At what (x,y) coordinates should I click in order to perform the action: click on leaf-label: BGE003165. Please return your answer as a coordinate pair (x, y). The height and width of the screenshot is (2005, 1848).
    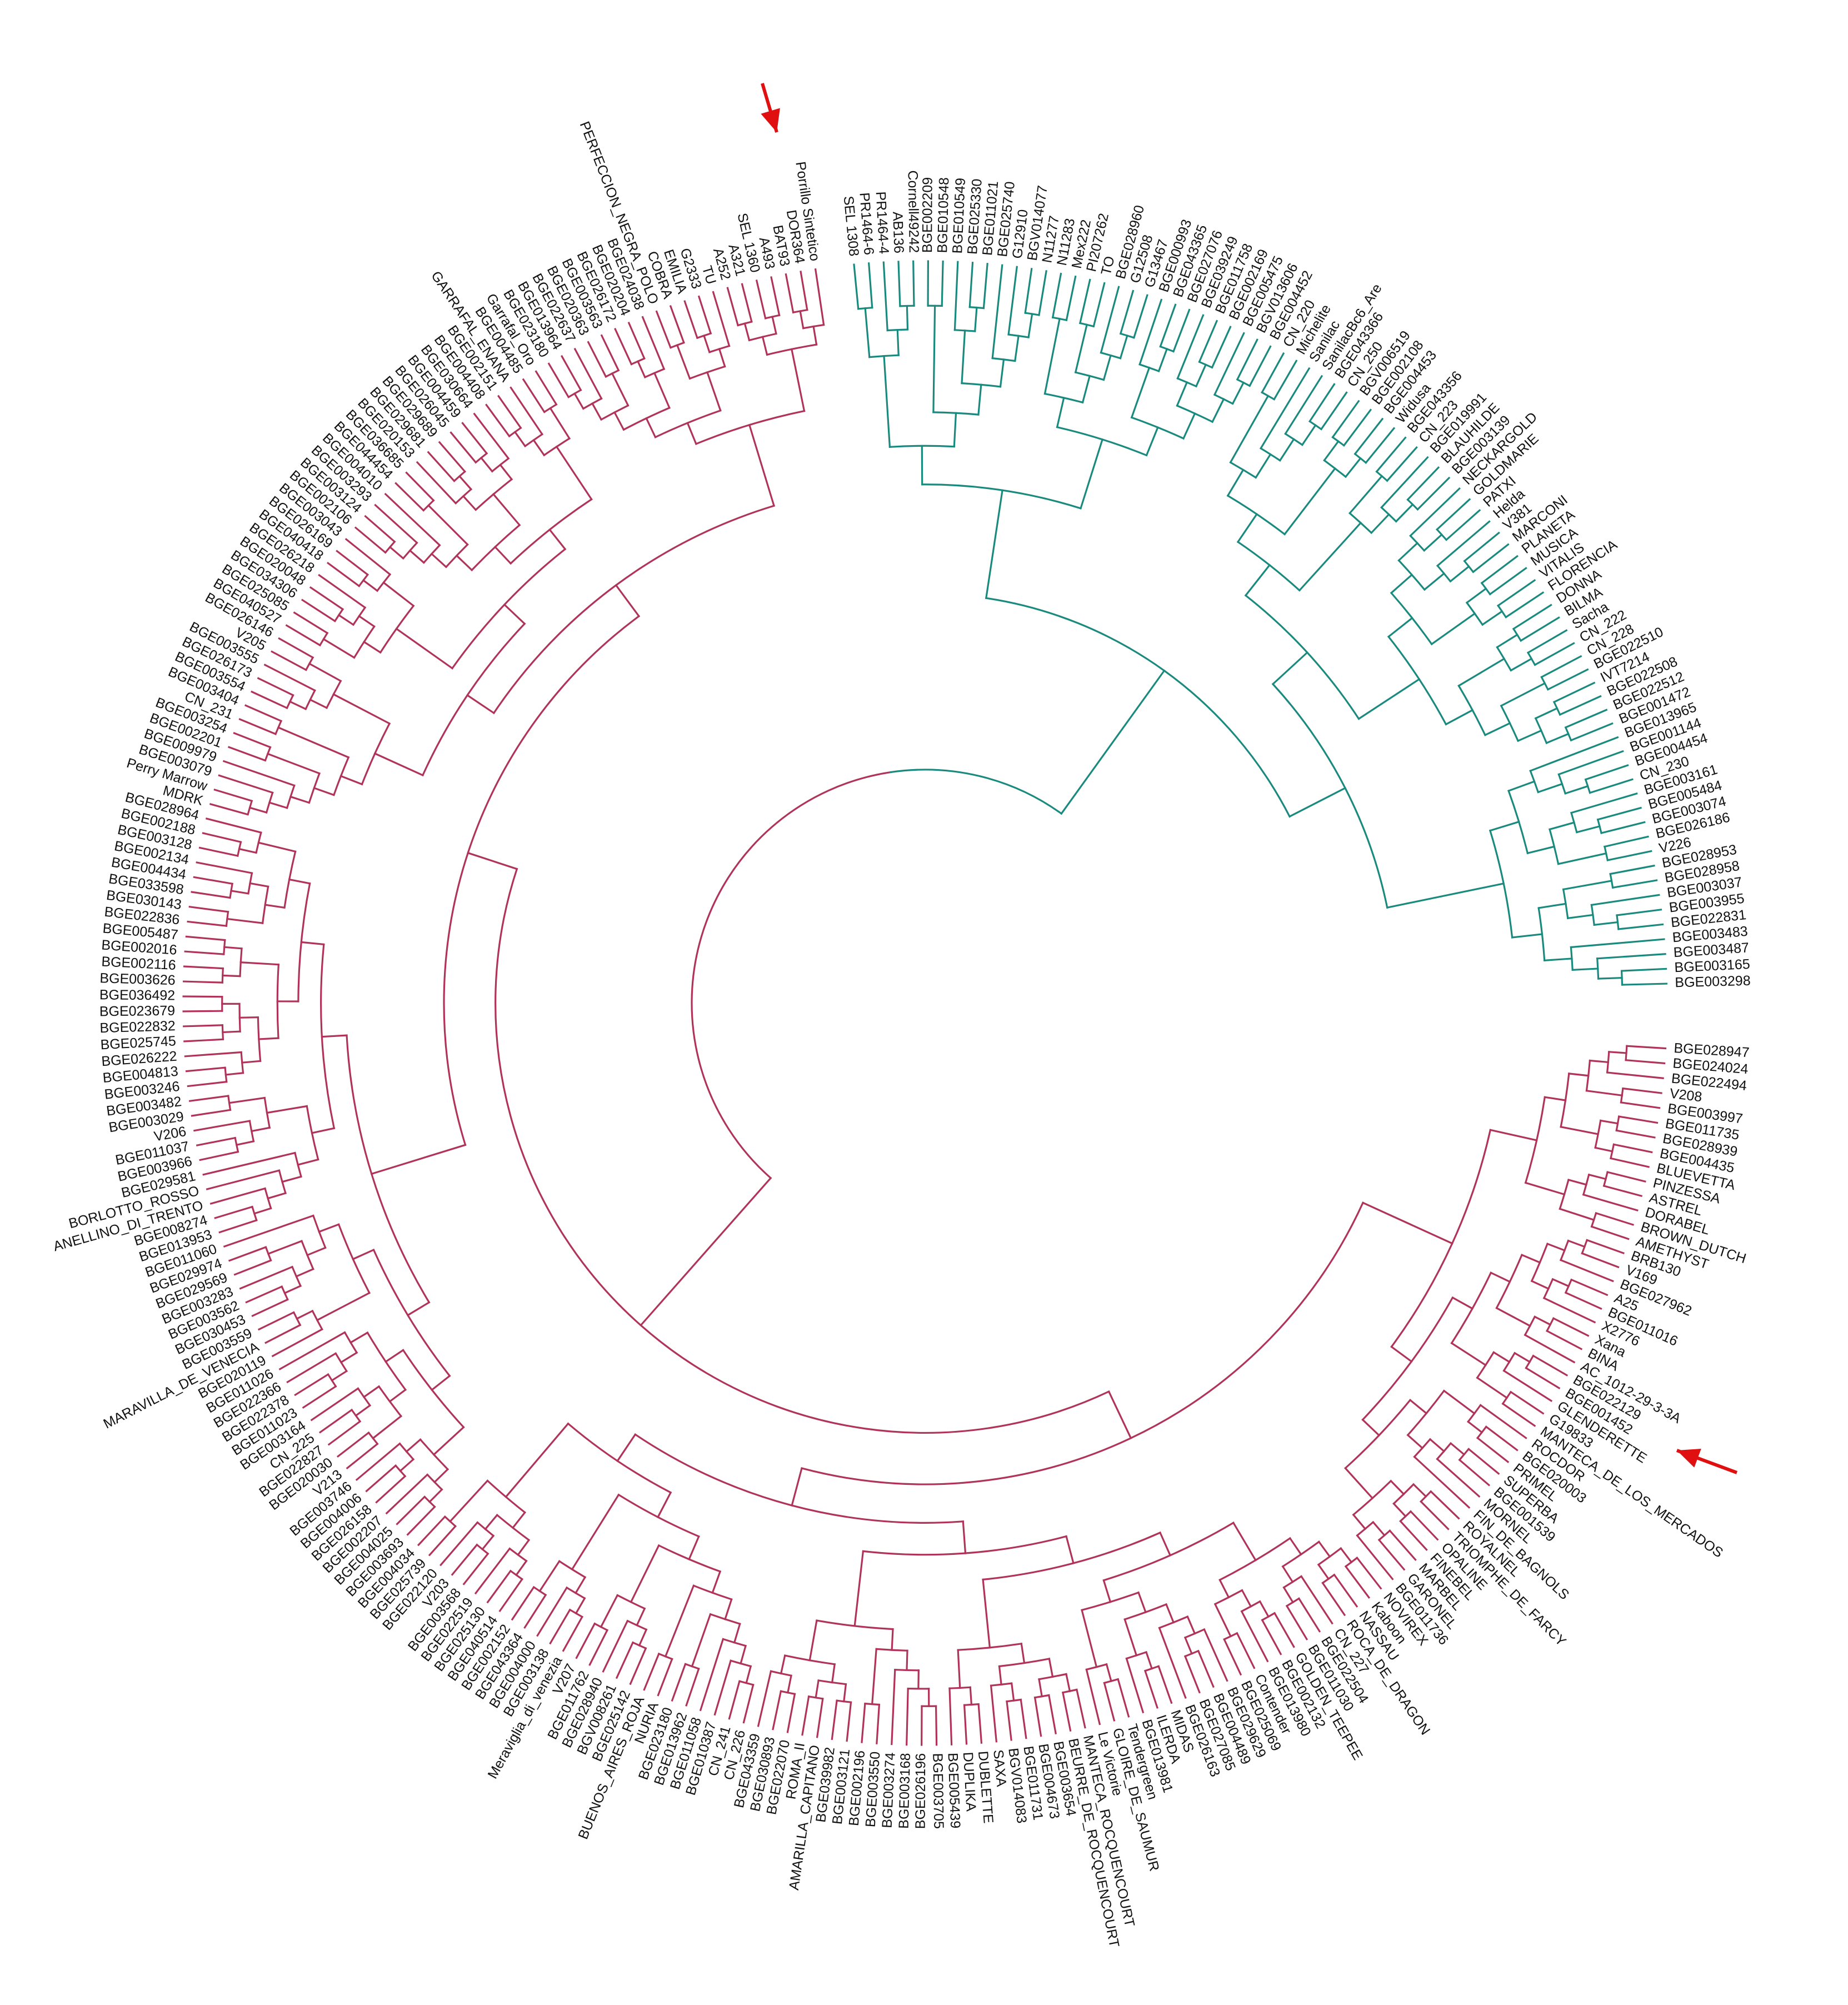
    Looking at the image, I should click on (1712, 965).